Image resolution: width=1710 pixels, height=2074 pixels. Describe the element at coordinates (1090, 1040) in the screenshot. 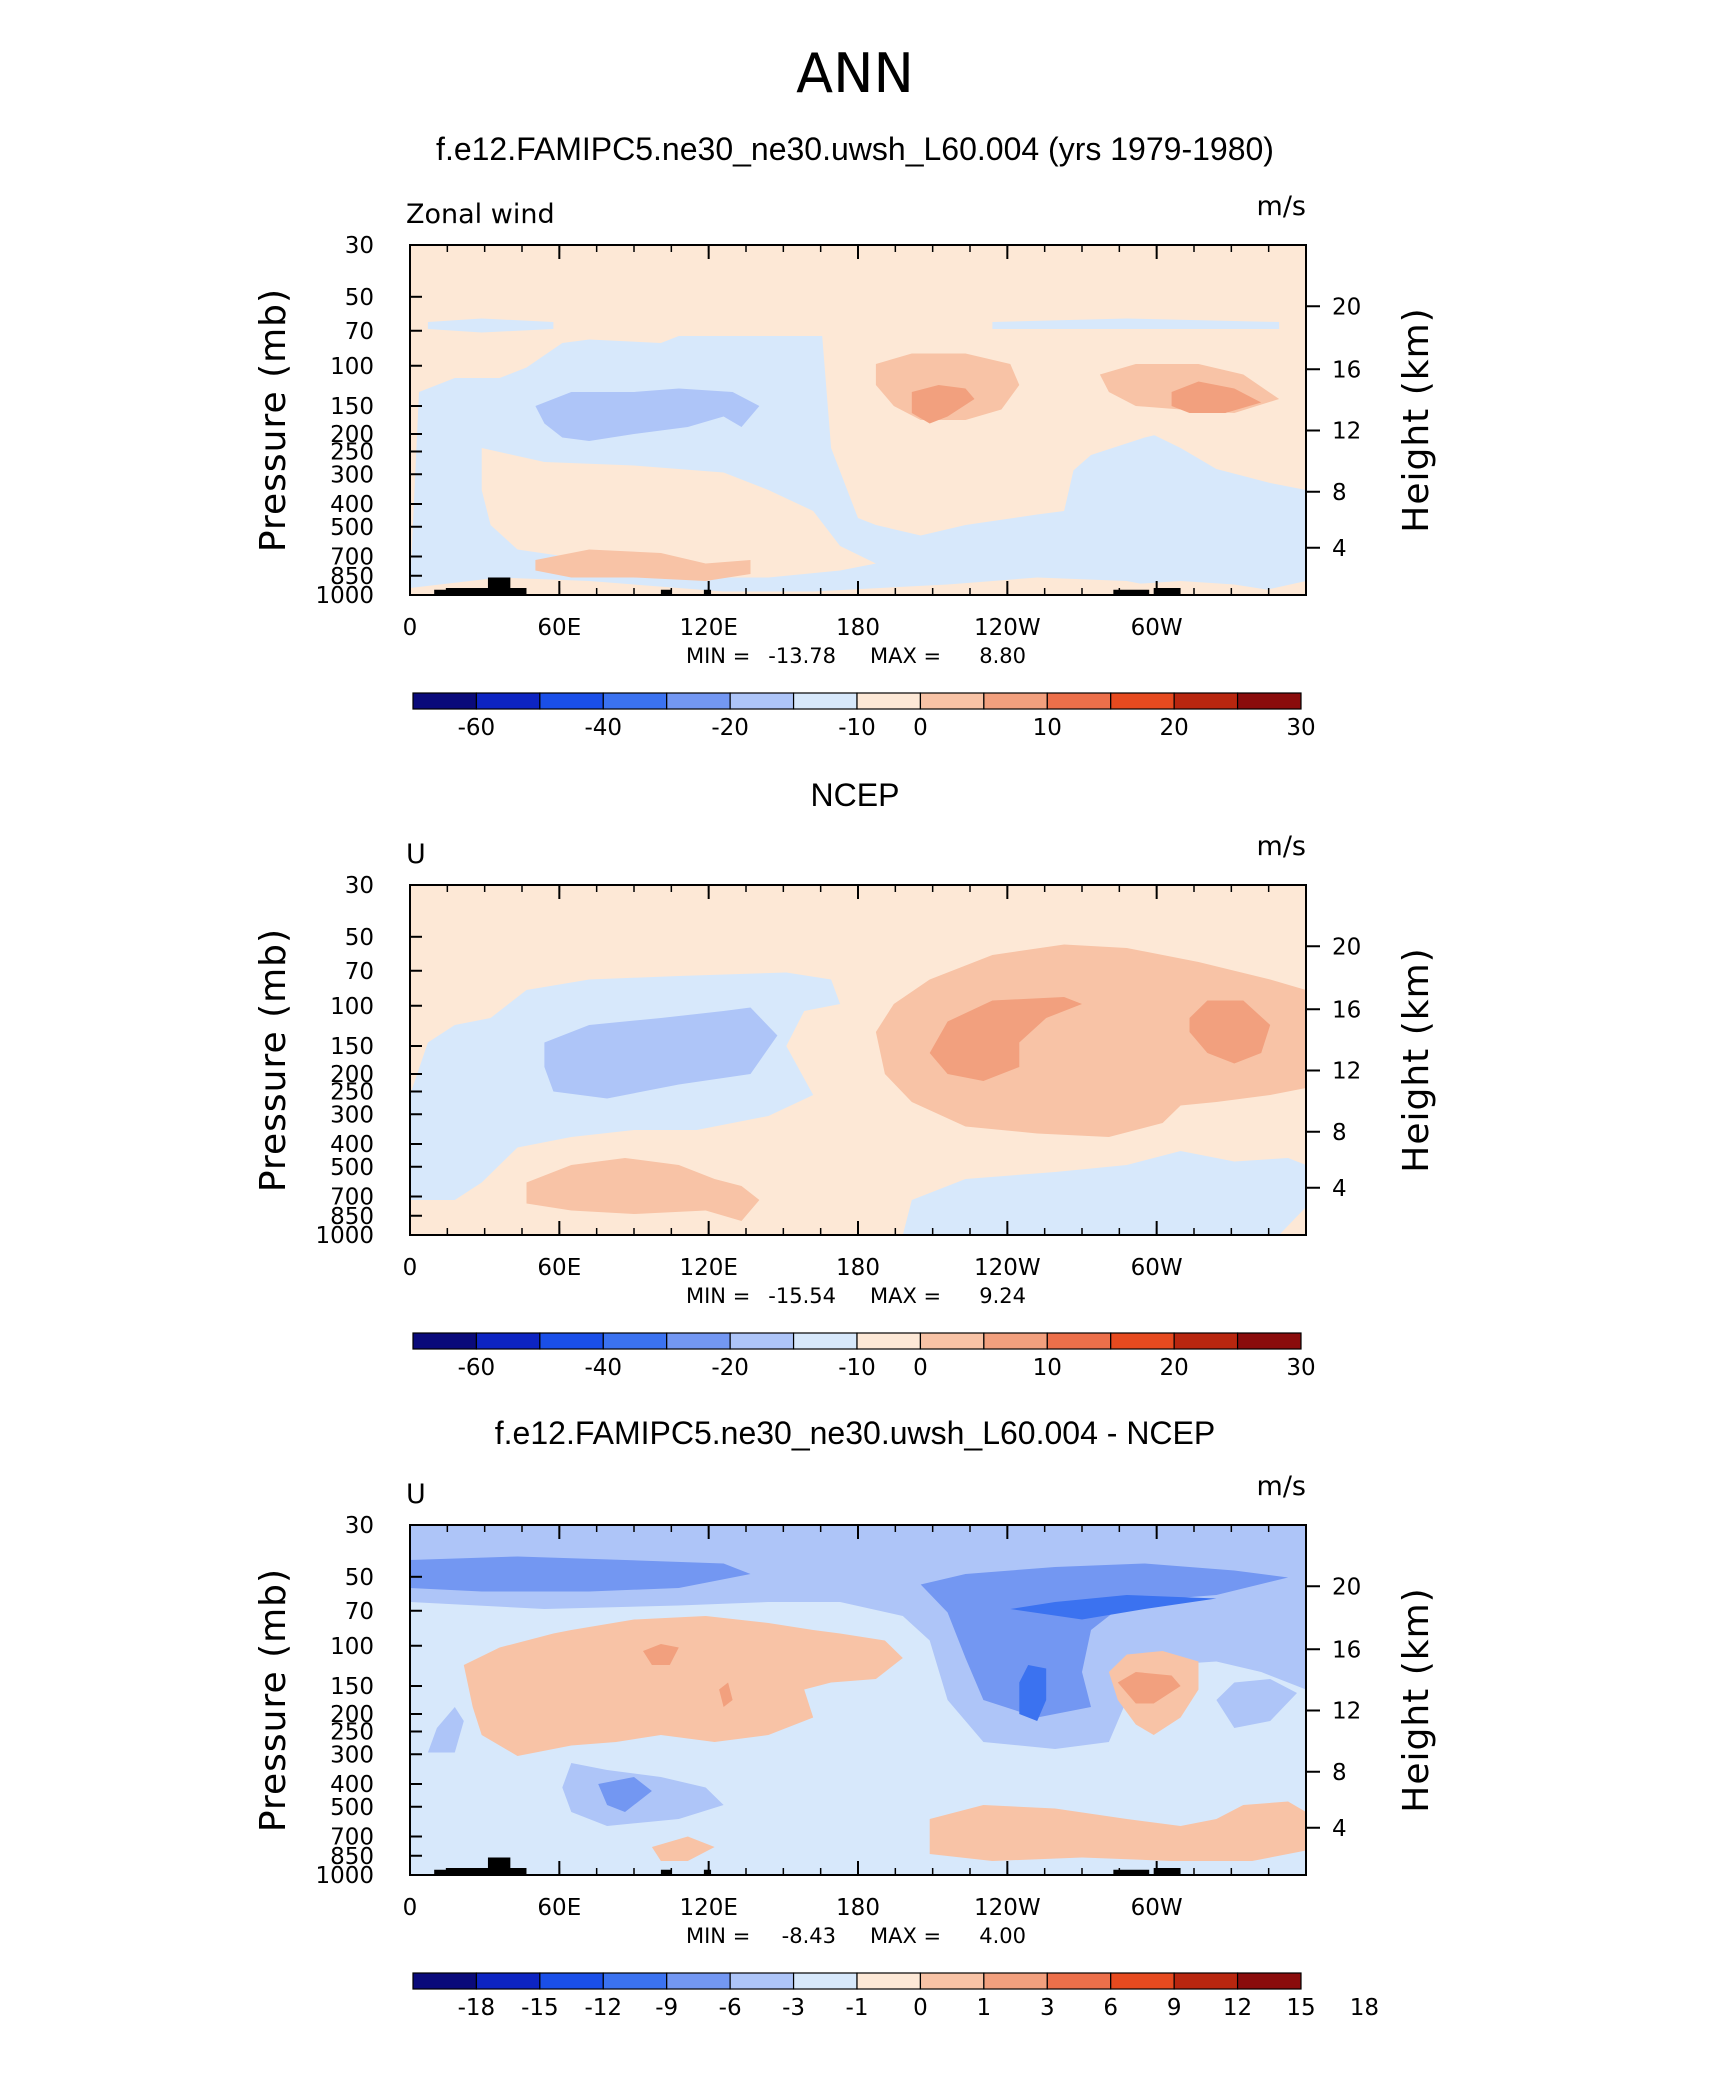

I see `contour-region-pos_belt` at that location.